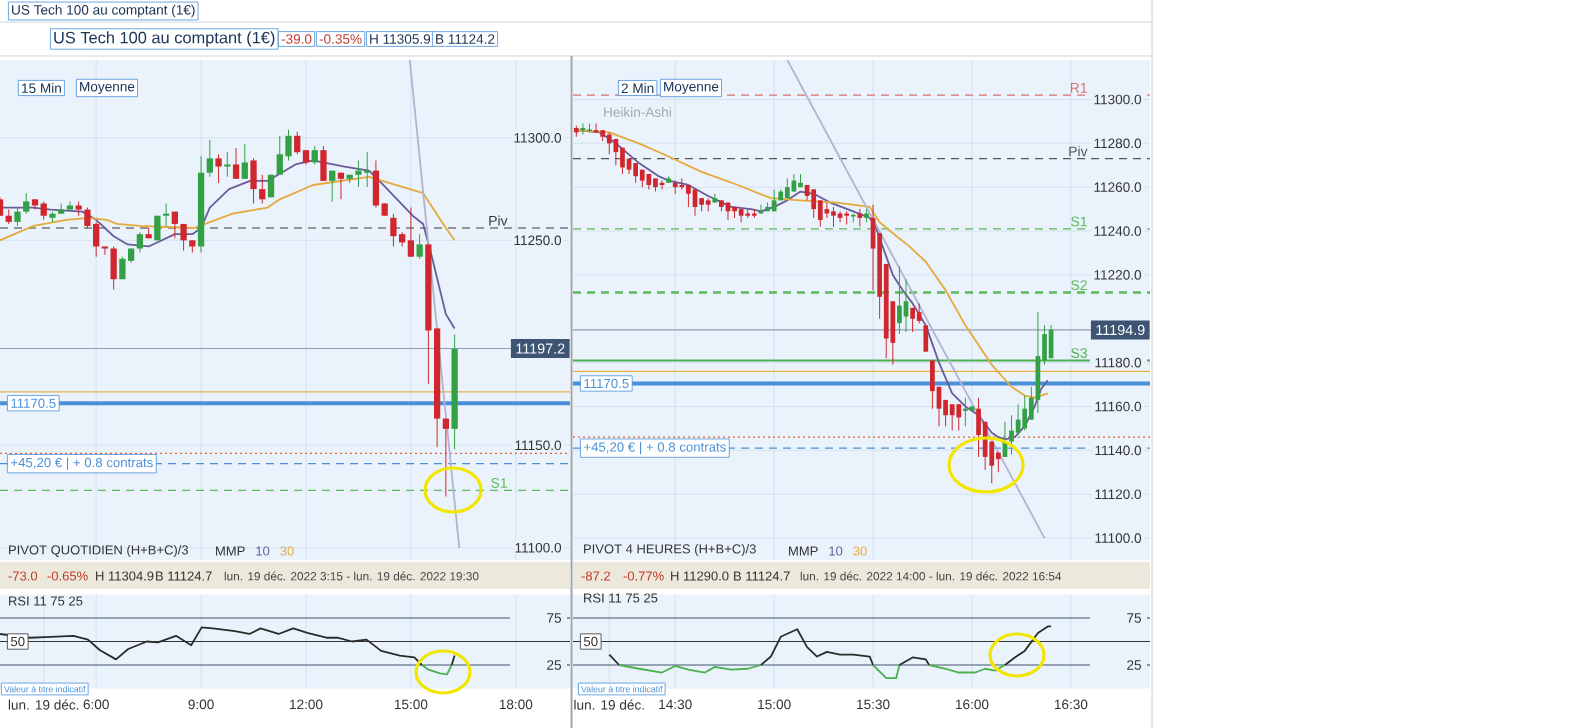 The image size is (1573, 728). I want to click on x-tick-label: 6:00, so click(96, 704).